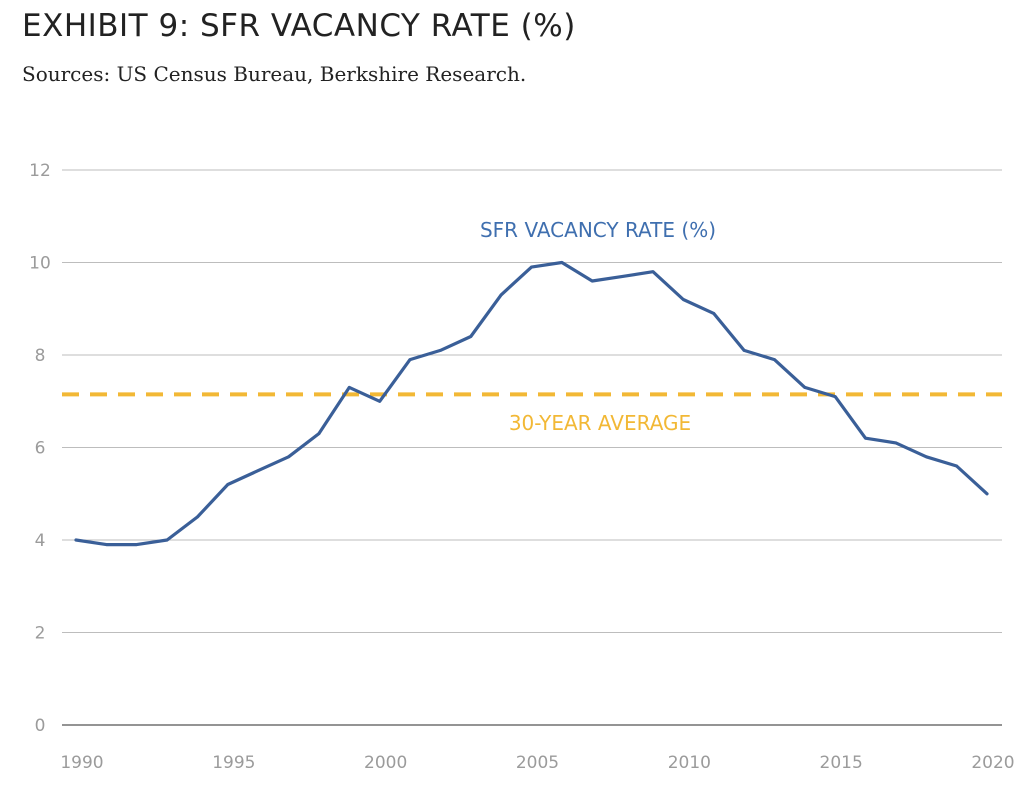 The image size is (1024, 792). Describe the element at coordinates (299, 26) in the screenshot. I see `chart-title: EXHIBIT 9: SFR VACANCY RATE (%)` at that location.